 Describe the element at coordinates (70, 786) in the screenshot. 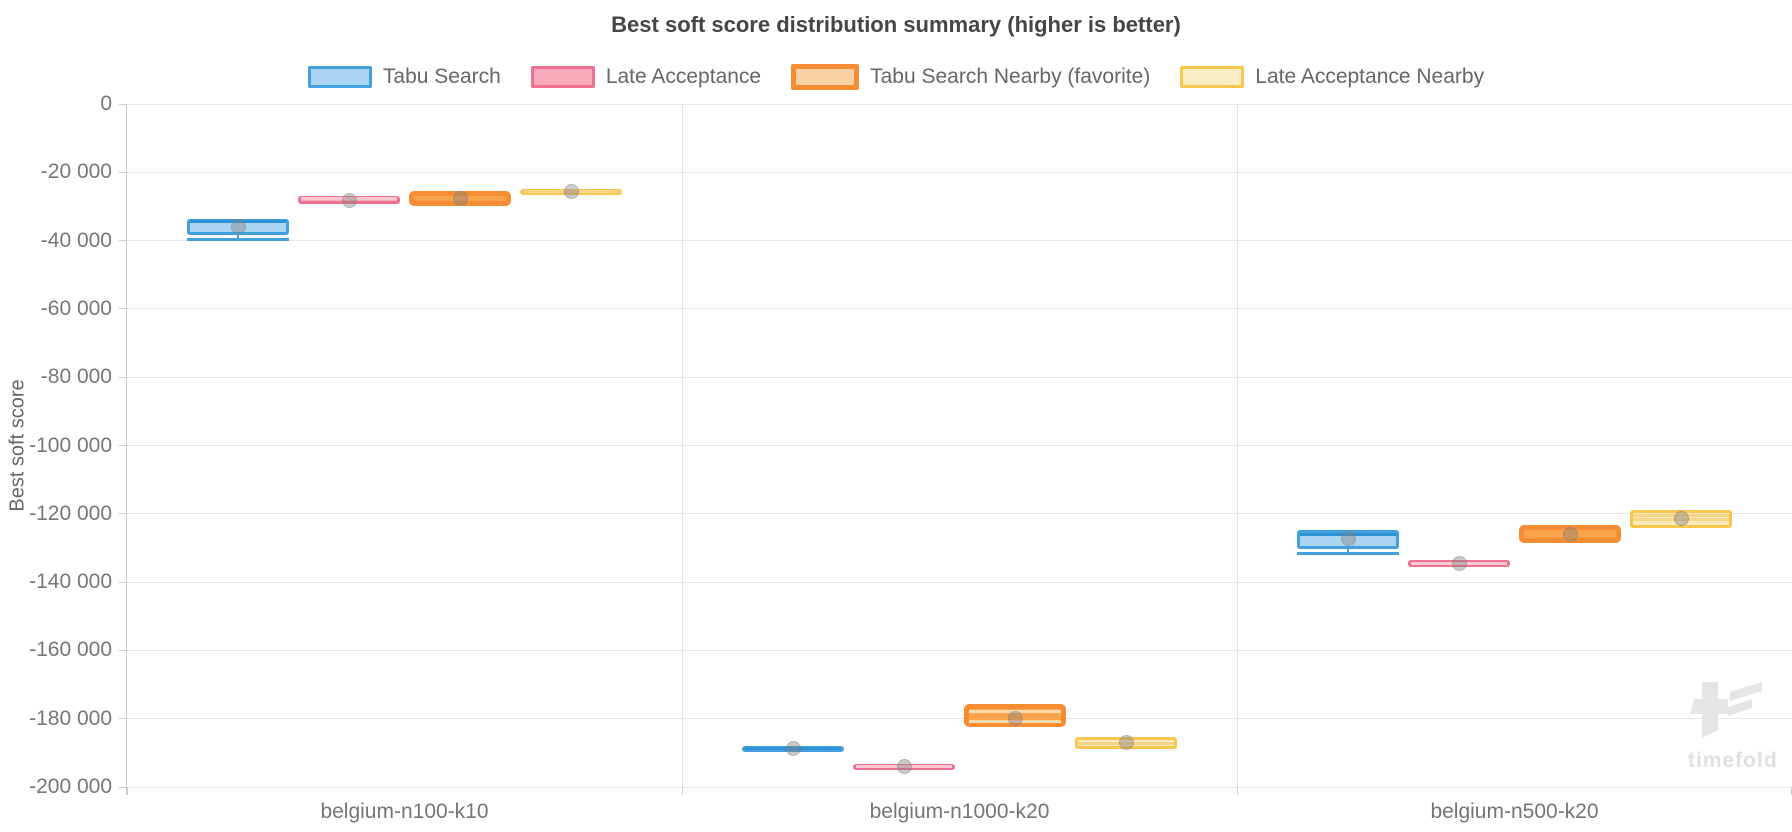

I see `y-tick-label: -200 000` at that location.